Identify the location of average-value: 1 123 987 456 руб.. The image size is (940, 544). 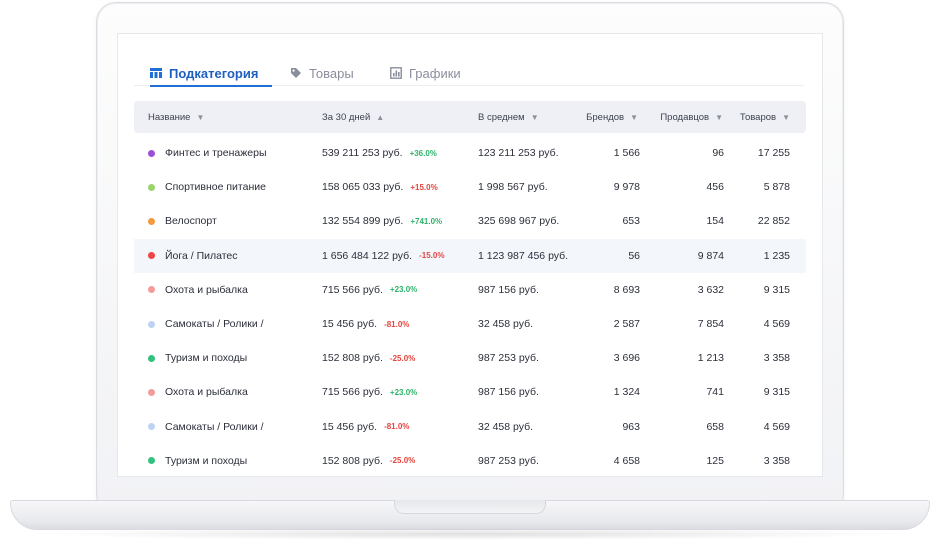
(523, 255).